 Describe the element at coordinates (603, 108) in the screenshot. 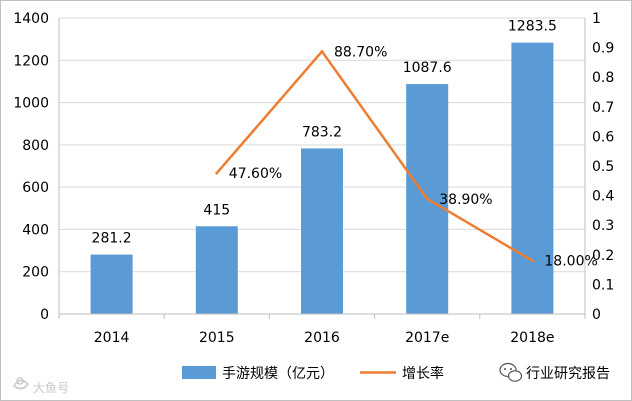

I see `right-tick-label: 0.7` at that location.